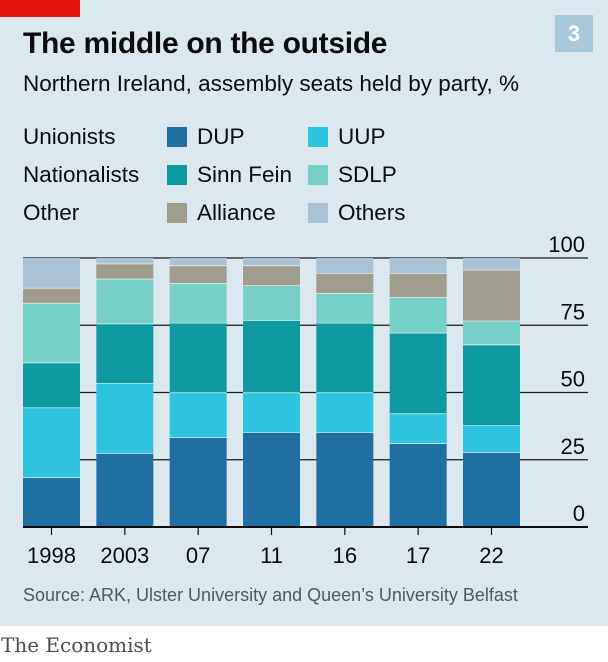 Image resolution: width=608 pixels, height=662 pixels. Describe the element at coordinates (125, 353) in the screenshot. I see `bar-sinn-fein-2003` at that location.